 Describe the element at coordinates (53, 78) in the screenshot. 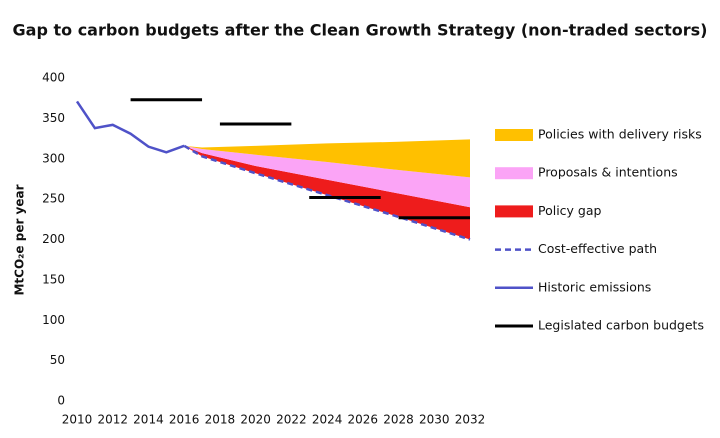

I see `y-tick-label: 400` at that location.